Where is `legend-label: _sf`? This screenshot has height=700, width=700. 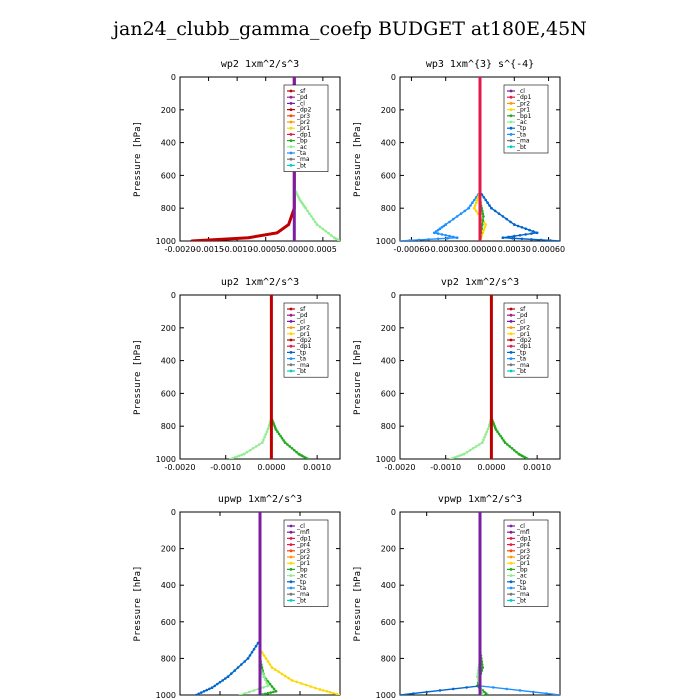
legend-label: _sf is located at coordinates (301, 91).